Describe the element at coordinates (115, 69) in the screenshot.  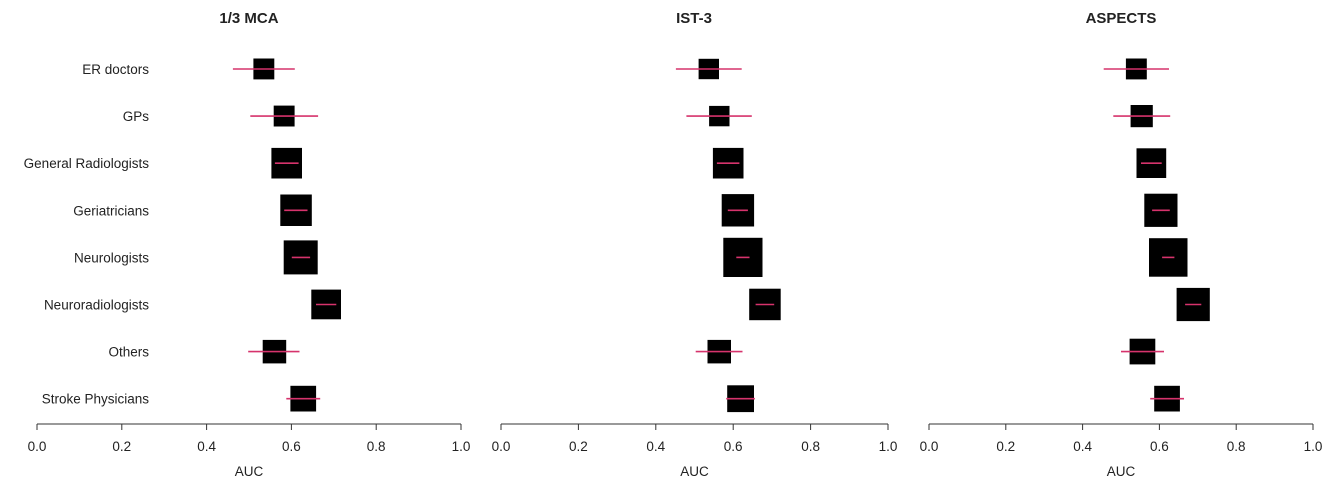
I see `category-label: ER doctors` at that location.